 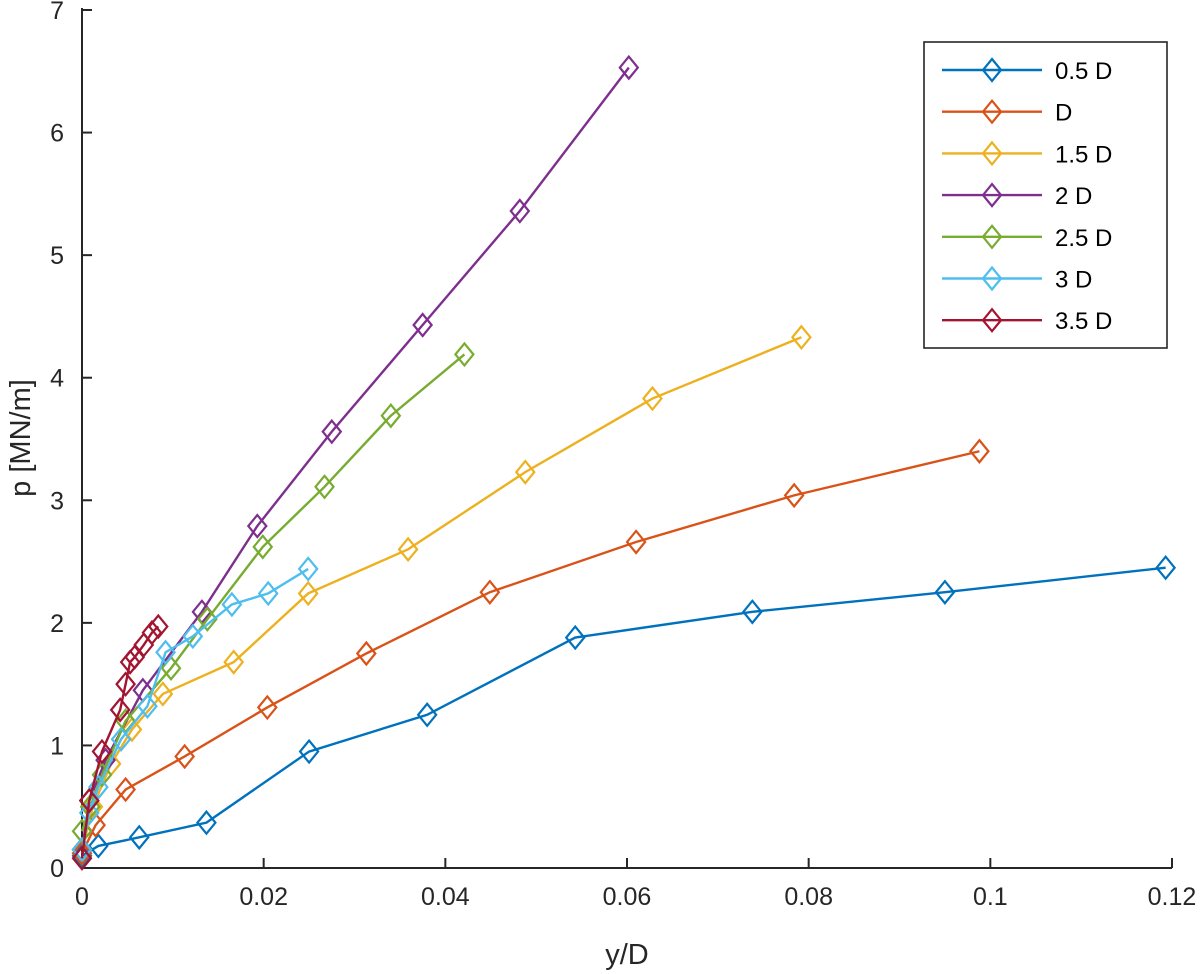 I want to click on y-ticks: 0 1 2 3 4 5 6 7, so click(x=71, y=441).